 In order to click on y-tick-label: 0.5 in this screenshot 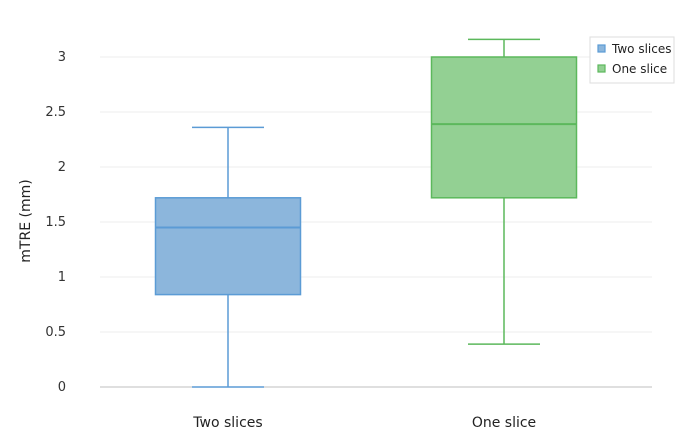, I will do `click(55, 332)`.